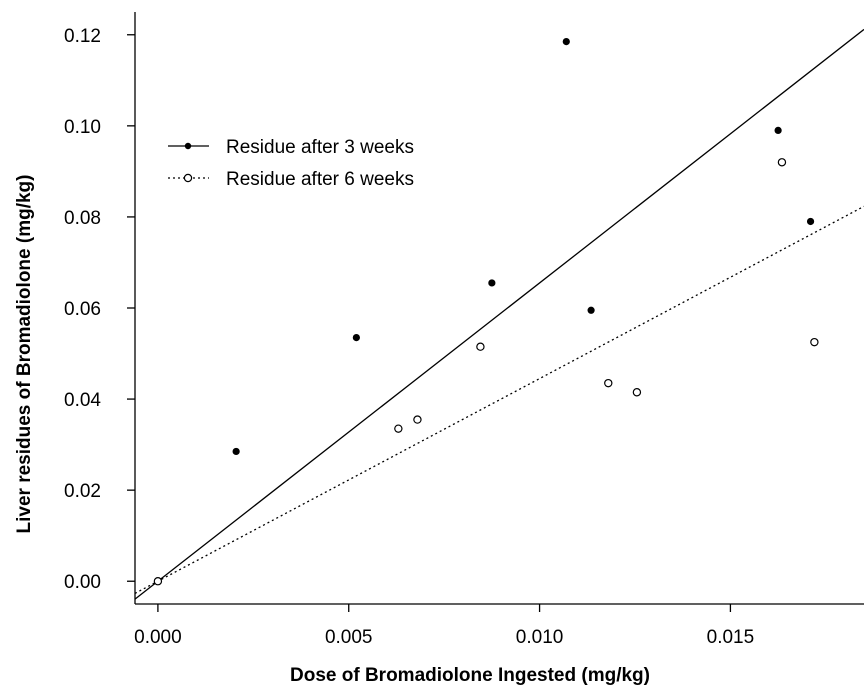  Describe the element at coordinates (82, 218) in the screenshot. I see `y-tick-label: 0.08` at that location.